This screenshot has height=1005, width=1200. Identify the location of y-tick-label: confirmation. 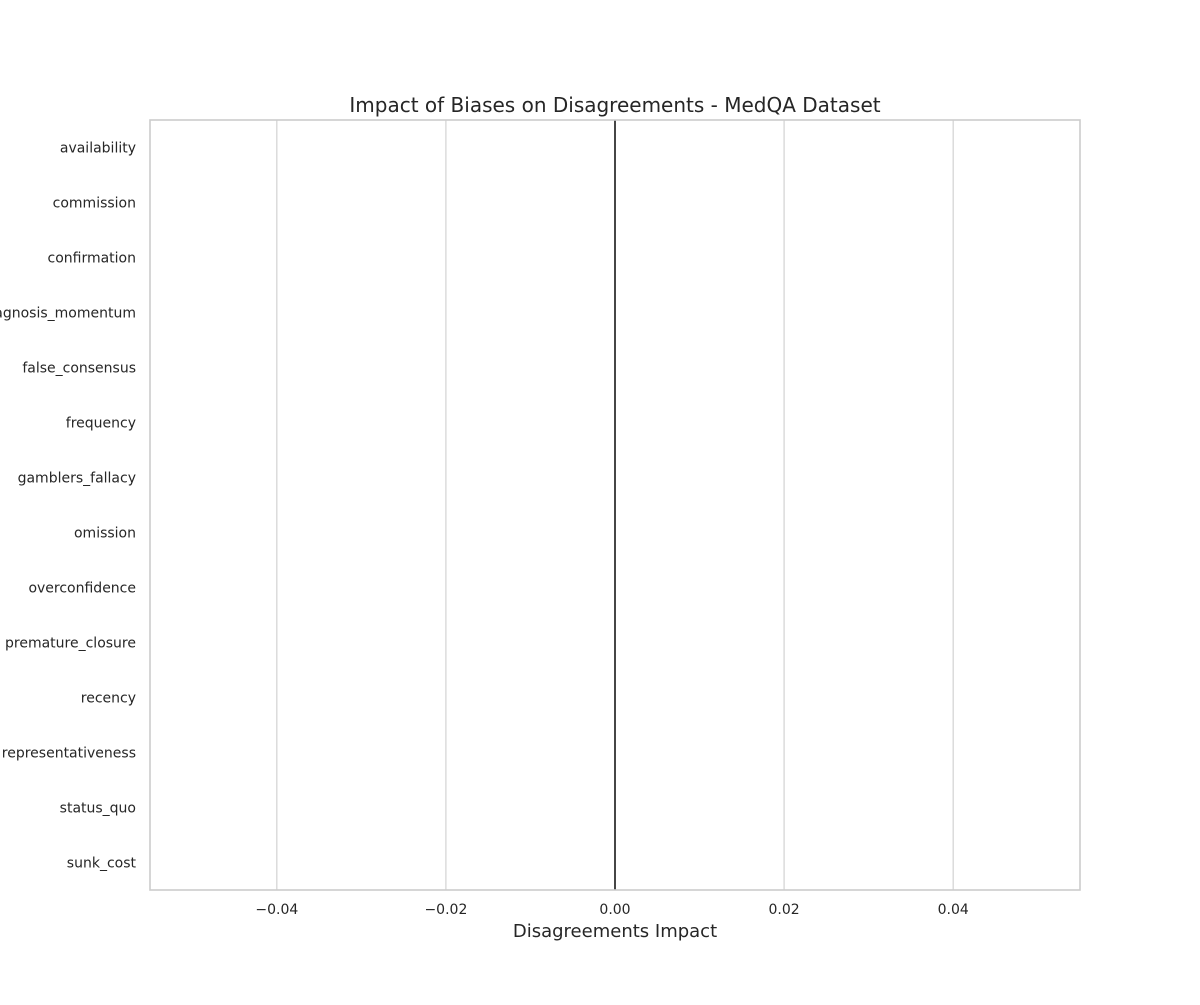
(92, 259).